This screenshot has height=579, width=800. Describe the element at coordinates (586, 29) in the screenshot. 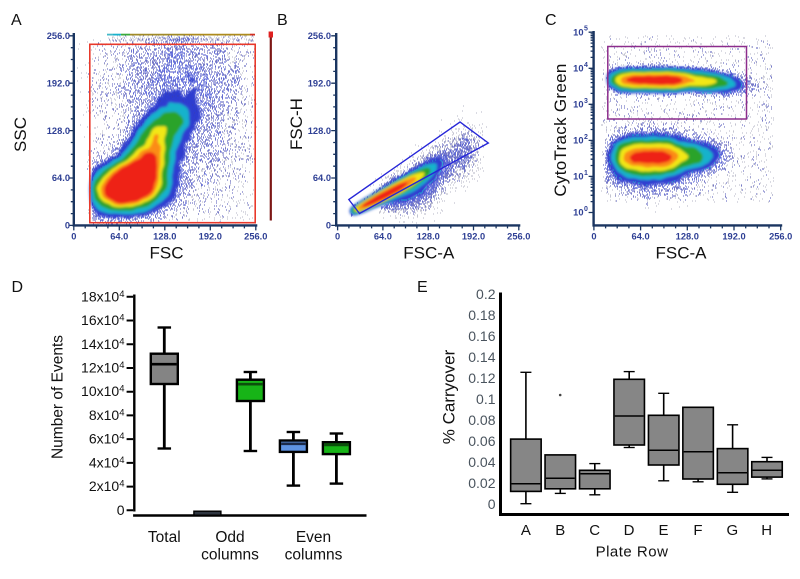

I see `svg-text: 5` at that location.